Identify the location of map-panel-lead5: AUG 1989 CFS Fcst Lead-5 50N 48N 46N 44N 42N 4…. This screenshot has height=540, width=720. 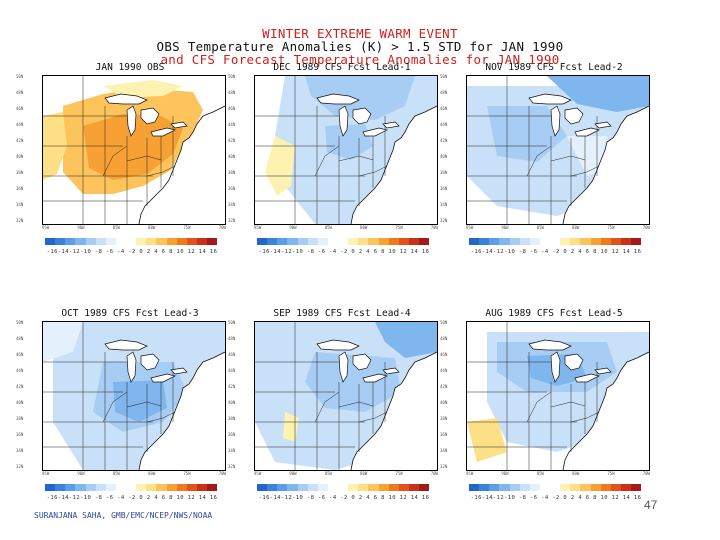
(547, 408).